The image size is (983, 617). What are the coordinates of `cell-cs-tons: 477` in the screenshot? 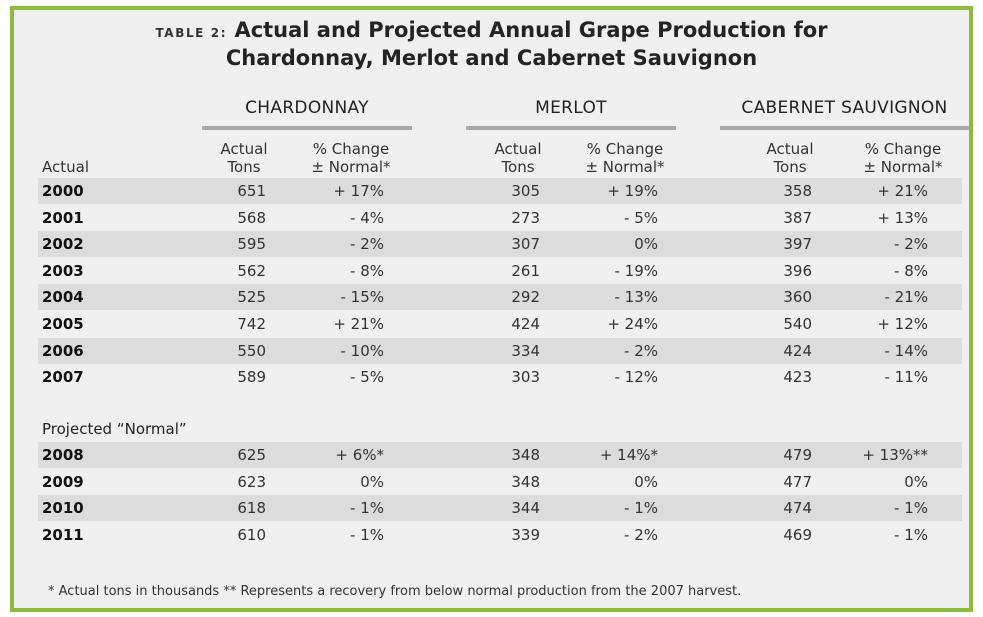 It's located at (797, 481).